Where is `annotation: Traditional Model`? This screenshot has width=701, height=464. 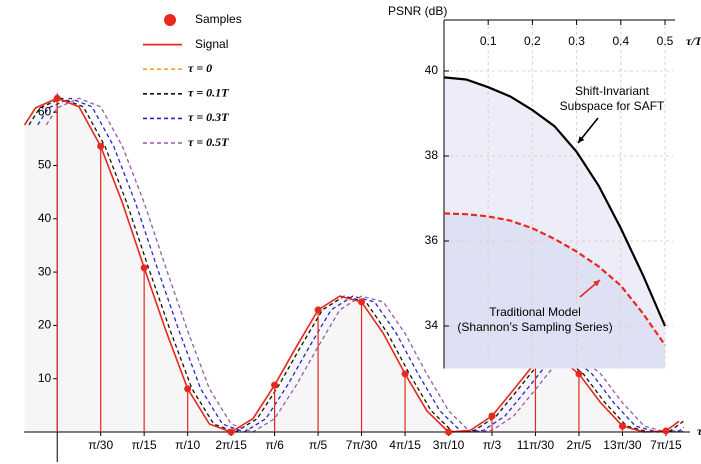 annotation: Traditional Model is located at coordinates (535, 312).